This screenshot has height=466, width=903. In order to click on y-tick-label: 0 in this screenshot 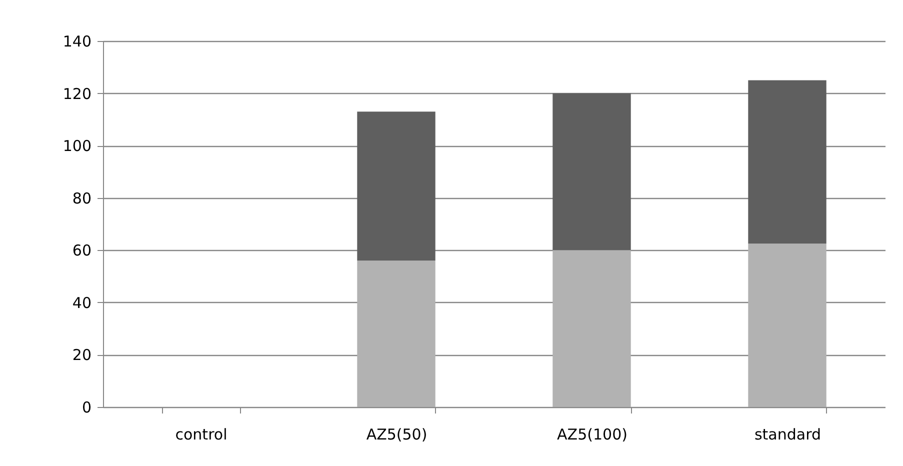, I will do `click(87, 407)`.